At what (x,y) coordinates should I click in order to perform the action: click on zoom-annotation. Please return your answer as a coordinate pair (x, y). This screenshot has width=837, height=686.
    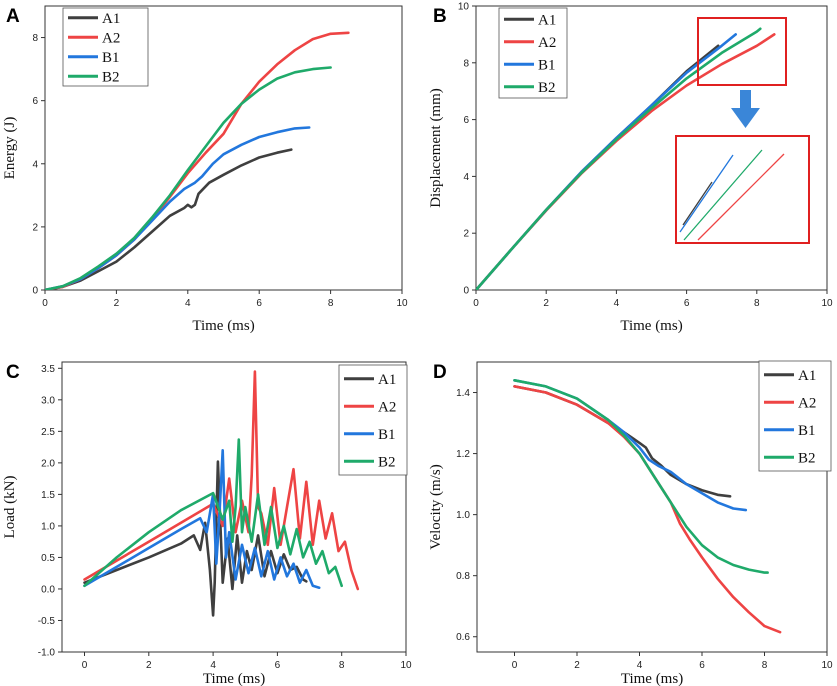
    Looking at the image, I should click on (742, 130).